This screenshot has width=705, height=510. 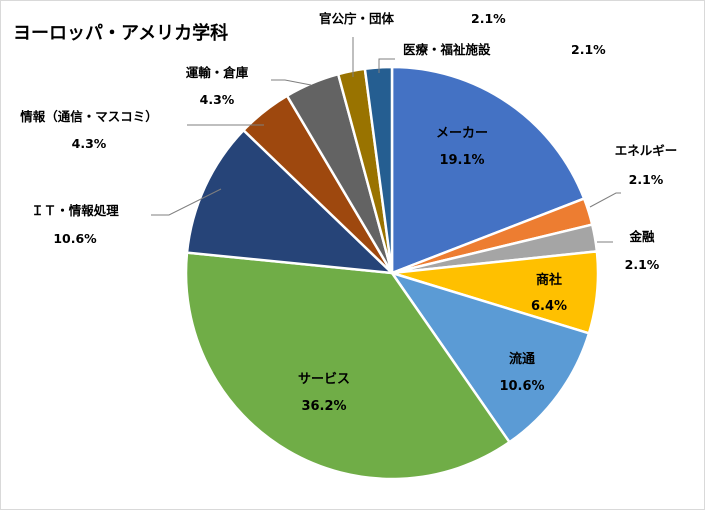 What do you see at coordinates (75, 238) in the screenshot?
I see `slice-label-value-7: 10.6%` at bounding box center [75, 238].